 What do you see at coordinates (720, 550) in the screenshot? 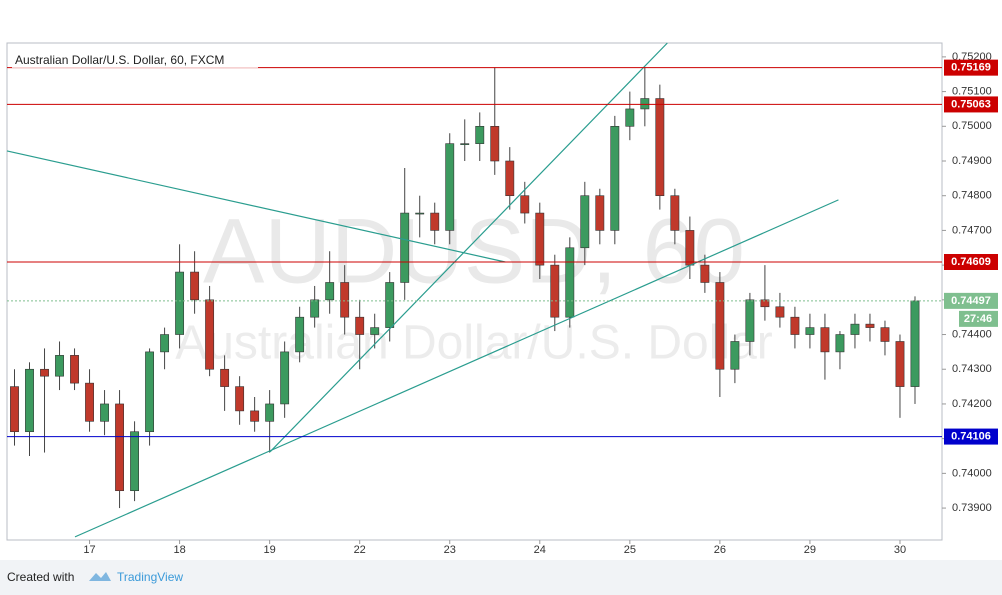
I see `x-tick-label: 26` at bounding box center [720, 550].